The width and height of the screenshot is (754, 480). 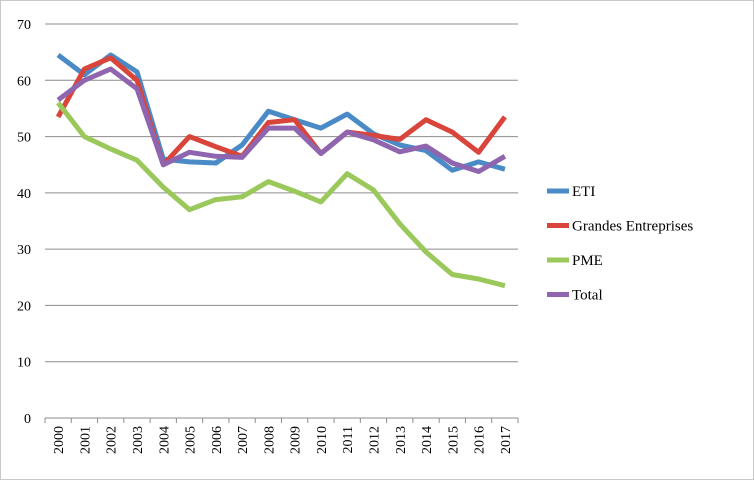 What do you see at coordinates (348, 439) in the screenshot?
I see `x-tick-label: 2011` at bounding box center [348, 439].